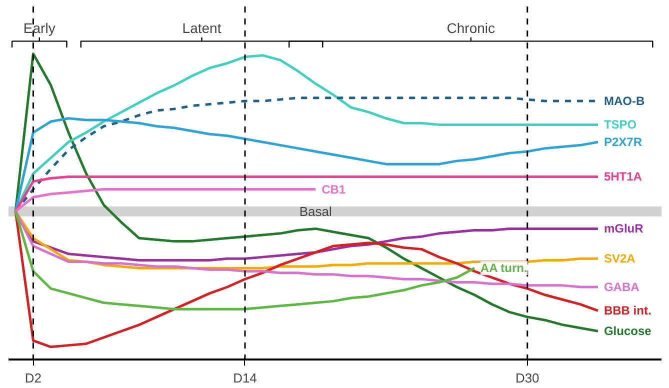 The width and height of the screenshot is (669, 388). Describe the element at coordinates (39, 28) in the screenshot. I see `text: Early` at that location.